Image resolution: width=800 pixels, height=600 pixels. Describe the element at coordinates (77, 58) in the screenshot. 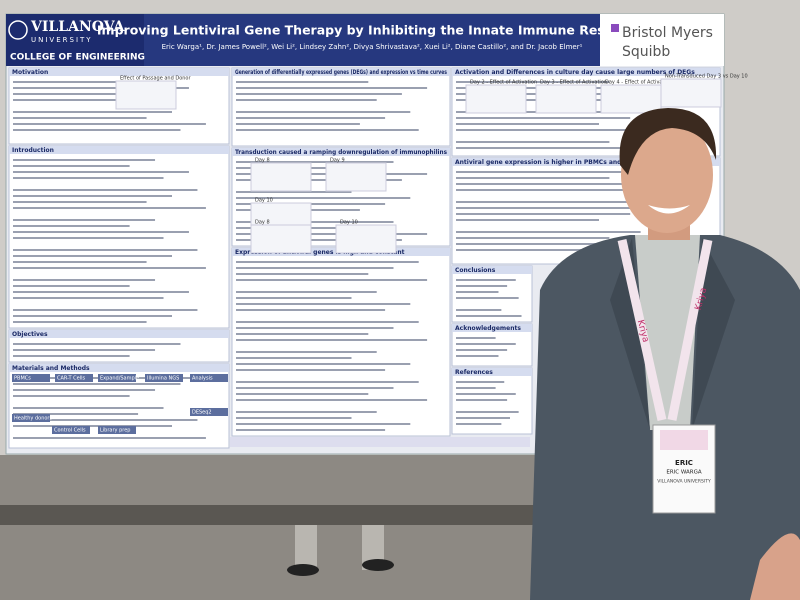

I see `college: COLLEGE OF ENGINEERING` at that location.